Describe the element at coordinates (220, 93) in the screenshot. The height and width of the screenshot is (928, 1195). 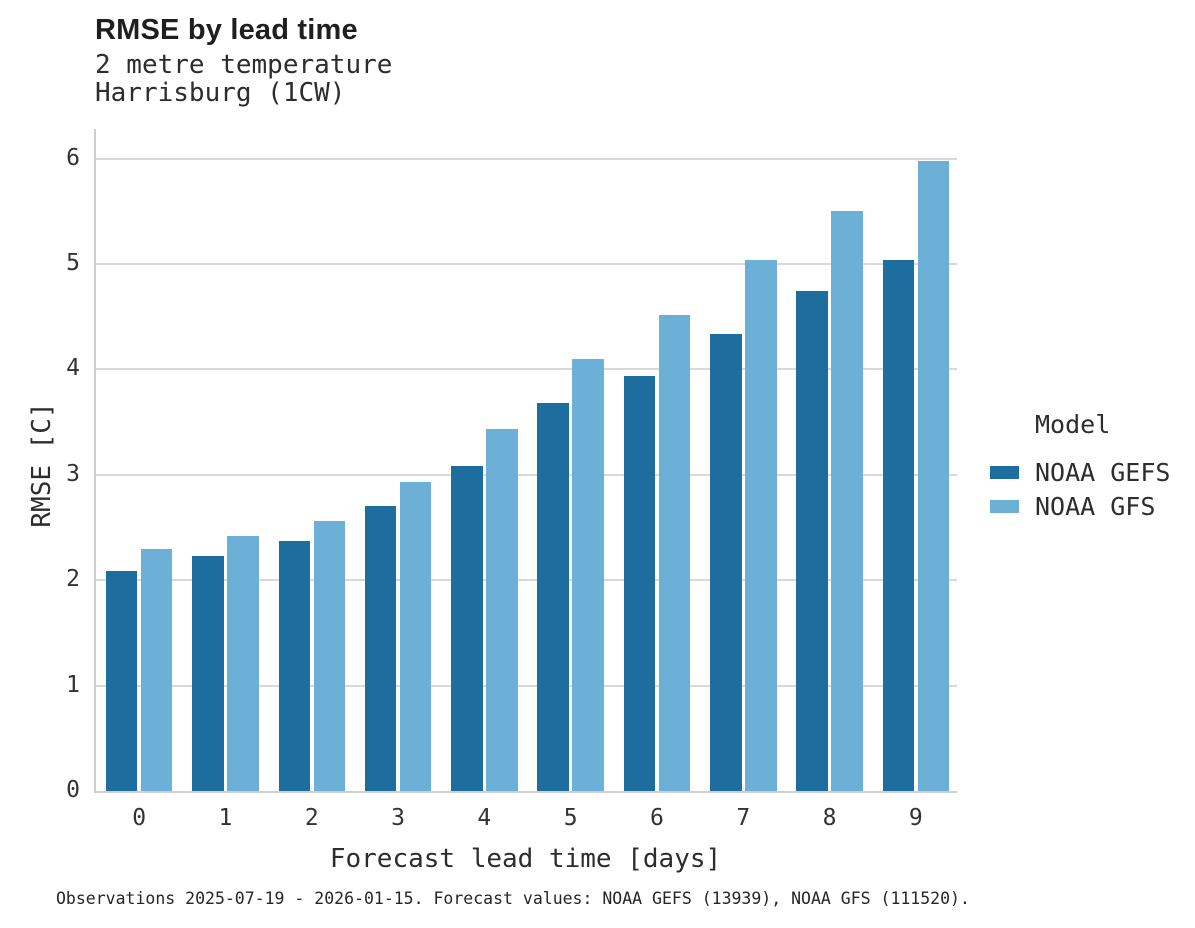
I see `chart-subtitle-line-2: Harrisburg (1CW)` at that location.